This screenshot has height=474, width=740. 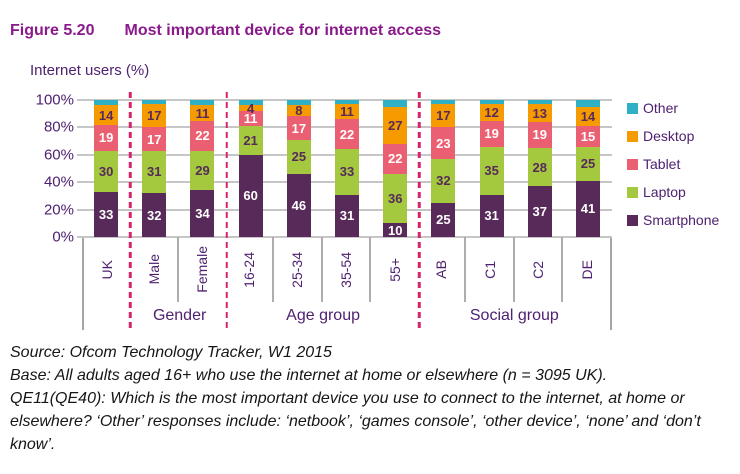 I want to click on bar-value-label-smartphone-de: 41, so click(x=588, y=209).